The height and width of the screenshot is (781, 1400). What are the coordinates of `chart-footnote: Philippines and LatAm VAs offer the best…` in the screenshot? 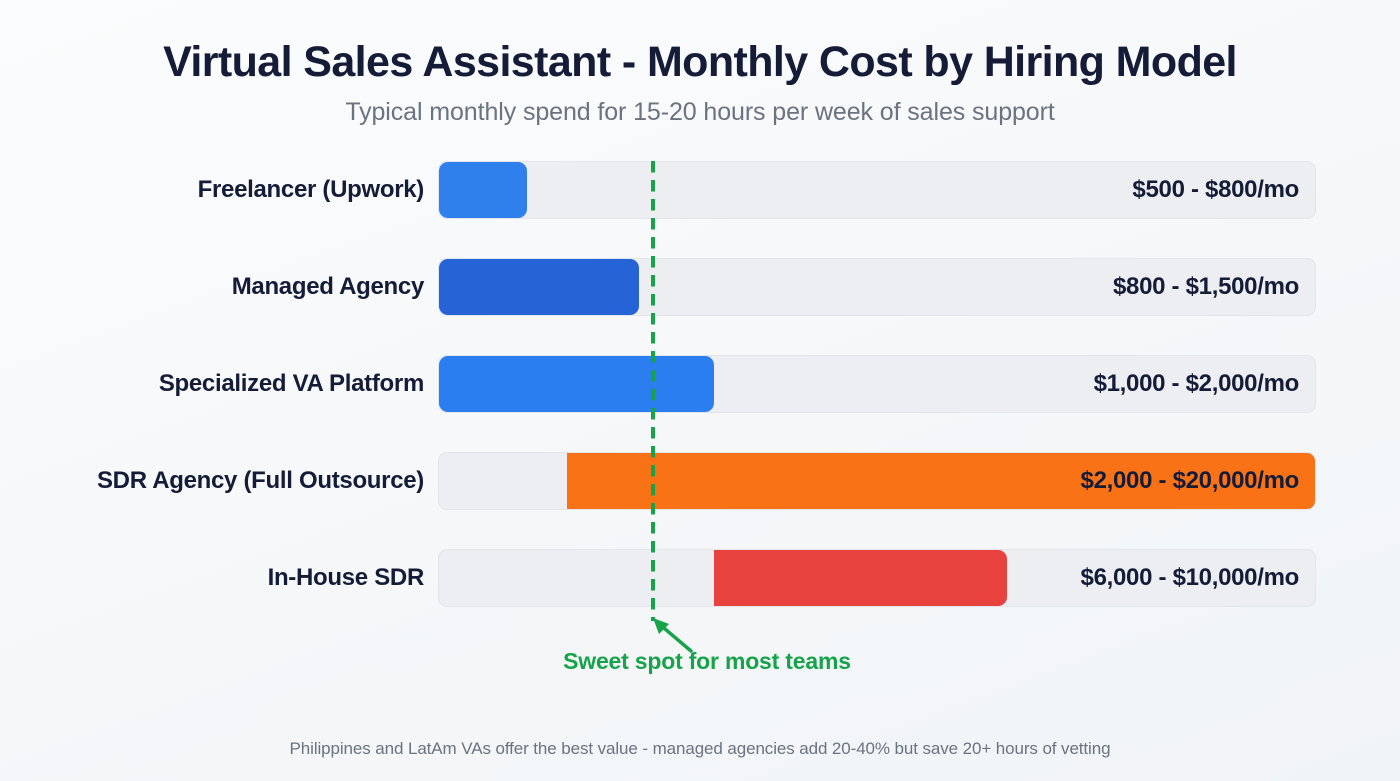 It's located at (700, 748).